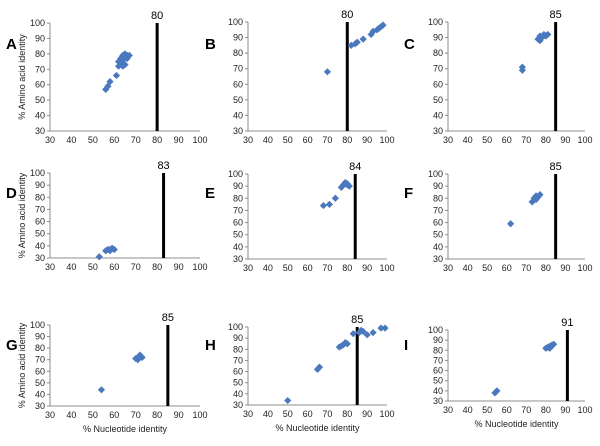 The image size is (600, 446). I want to click on panel-b: B 30 40 50 60 70 80 90 100 30 40 50 60 70 80 90 100 80, so click(300, 77).